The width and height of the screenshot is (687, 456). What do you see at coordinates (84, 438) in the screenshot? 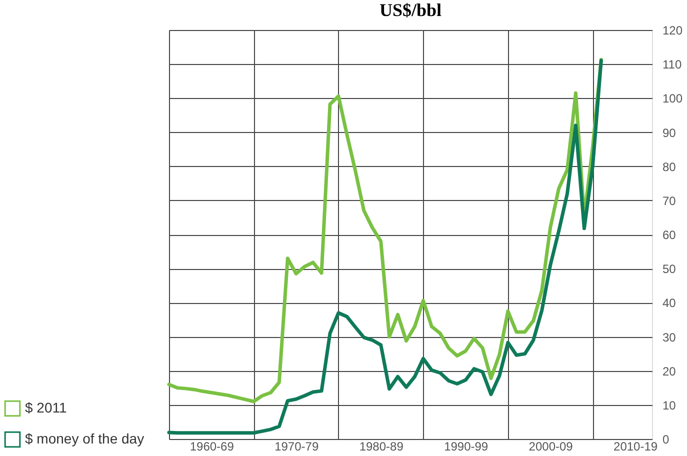
I see `legend-label: $ money of the day` at bounding box center [84, 438].